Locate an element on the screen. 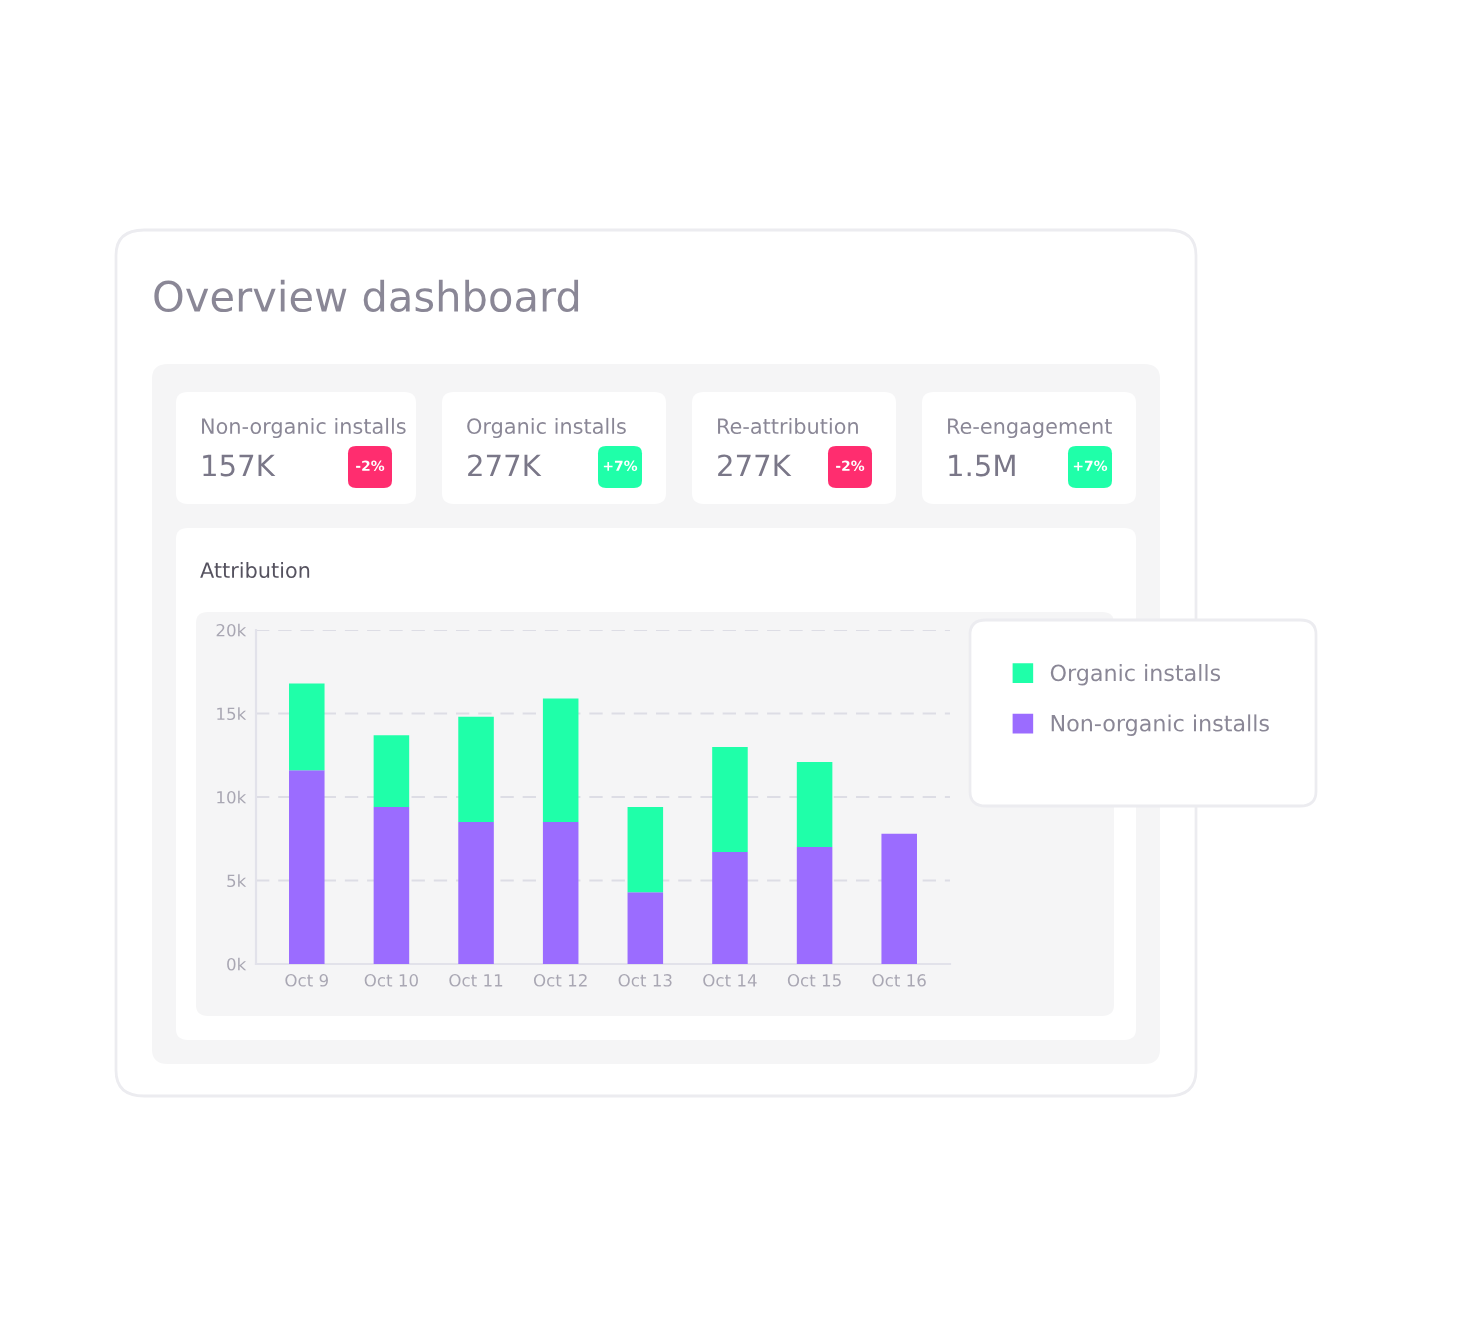 The image size is (1464, 1330). x-tick-label: Oct 11 is located at coordinates (476, 980).